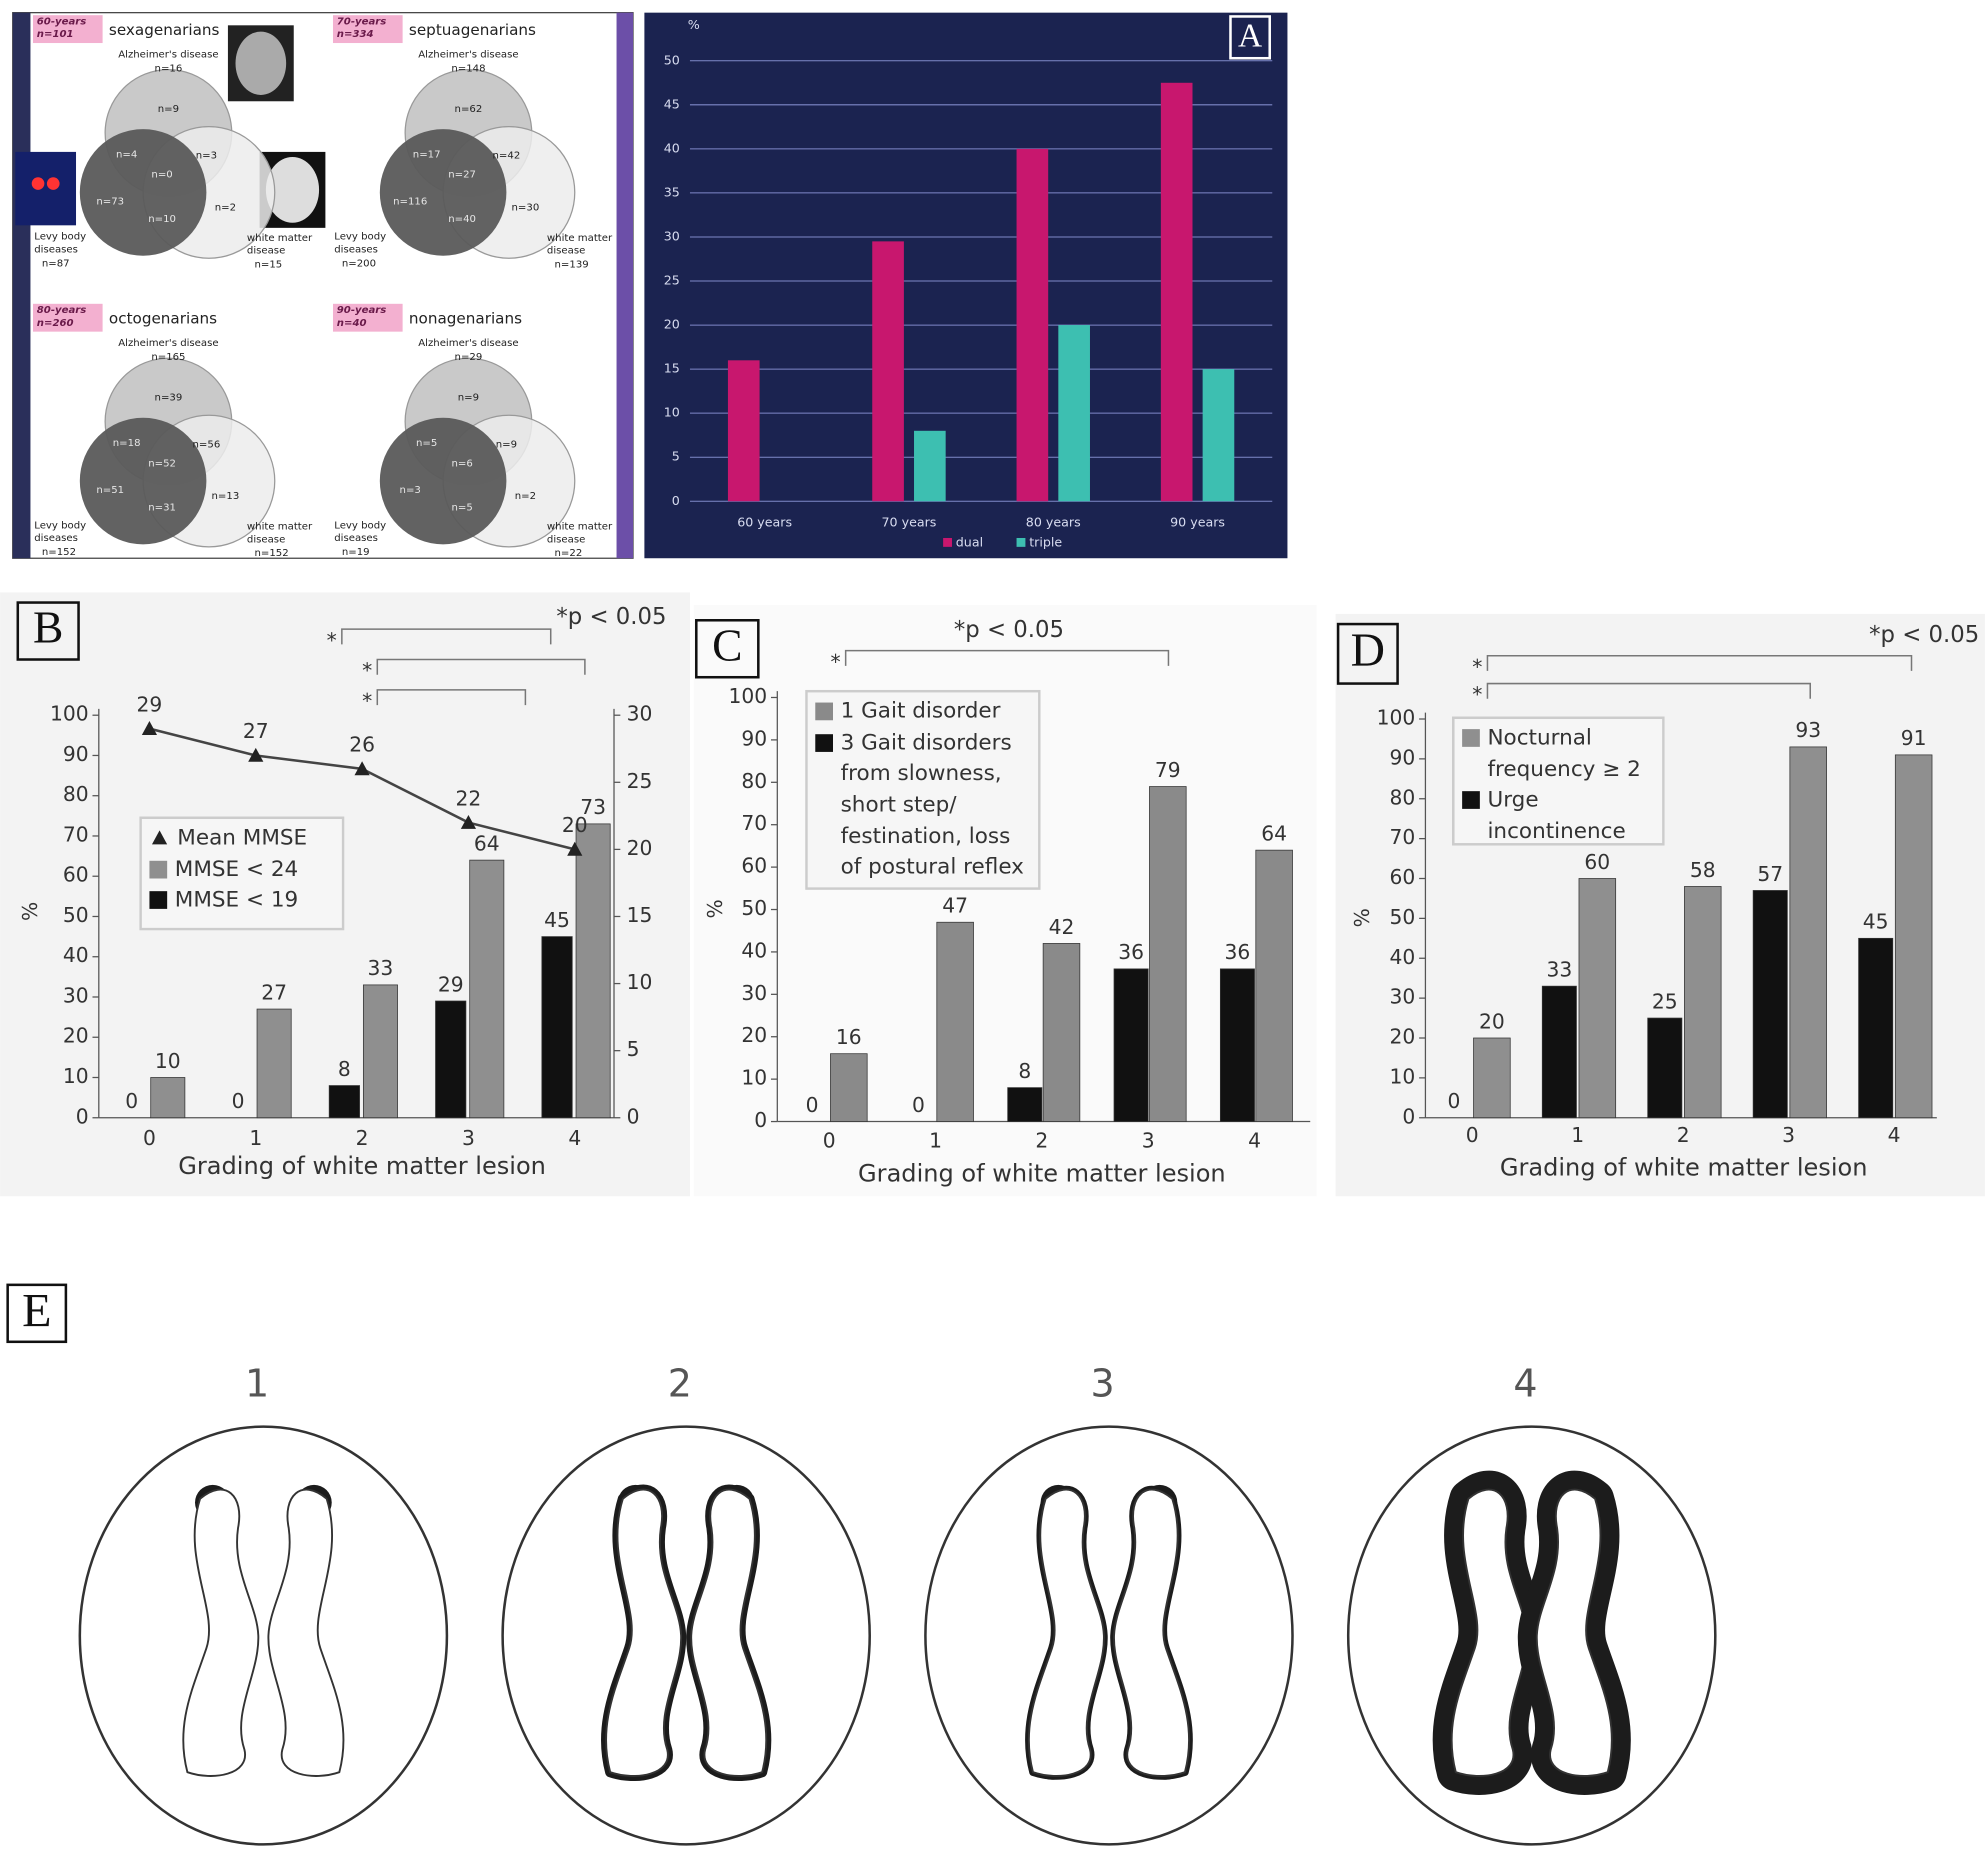 This screenshot has height=1876, width=1985. What do you see at coordinates (1489, 1632) in the screenshot?
I see `ventricle-outline` at bounding box center [1489, 1632].